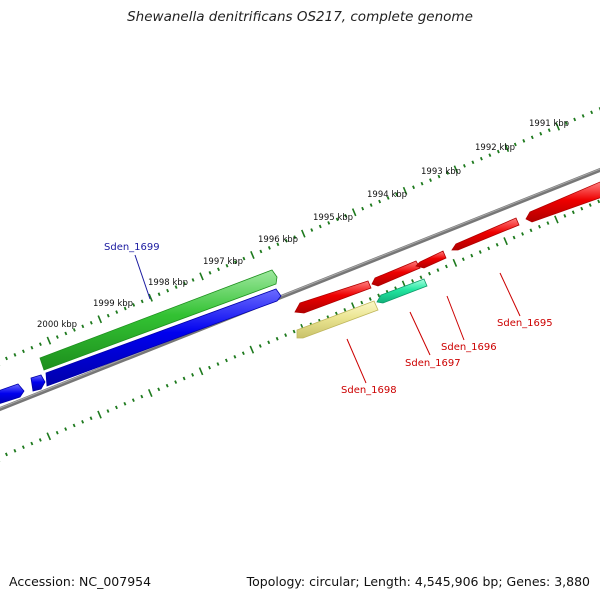 The image size is (600, 600). Describe the element at coordinates (369, 390) in the screenshot. I see `label-sden-1698: Sden_1698` at that location.